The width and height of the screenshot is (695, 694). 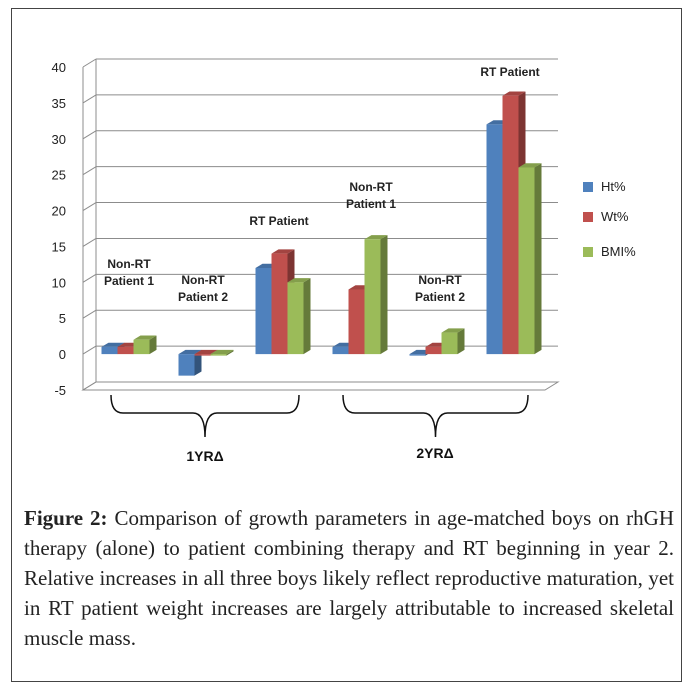 I want to click on period-label: 2YRΔ, so click(x=434, y=453).